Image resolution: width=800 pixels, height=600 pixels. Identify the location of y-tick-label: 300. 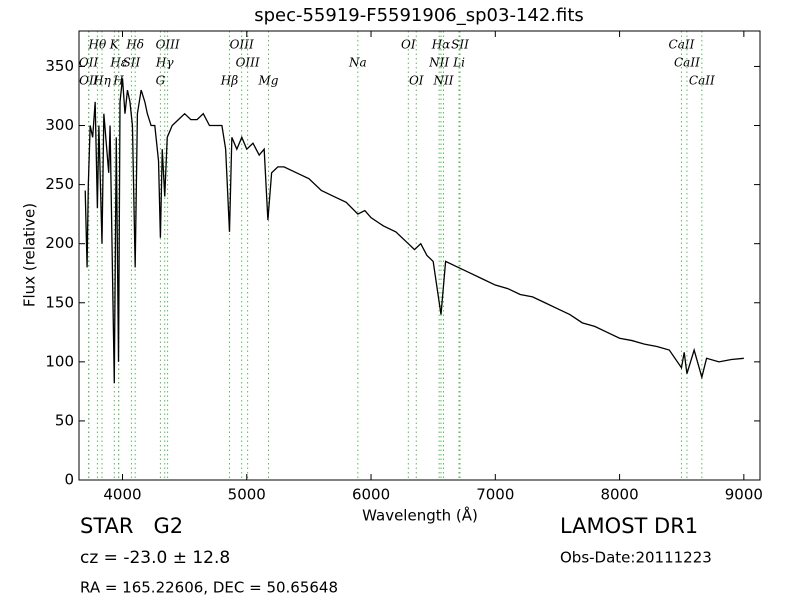
(59, 125).